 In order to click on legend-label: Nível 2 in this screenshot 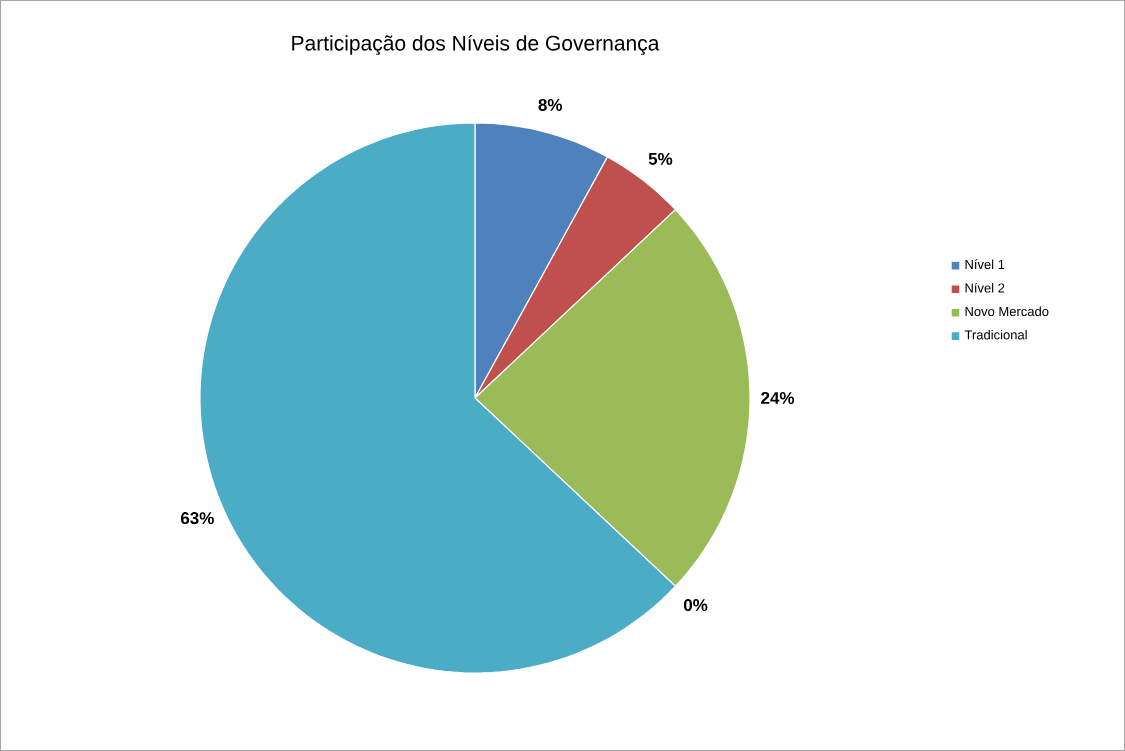, I will do `click(985, 287)`.